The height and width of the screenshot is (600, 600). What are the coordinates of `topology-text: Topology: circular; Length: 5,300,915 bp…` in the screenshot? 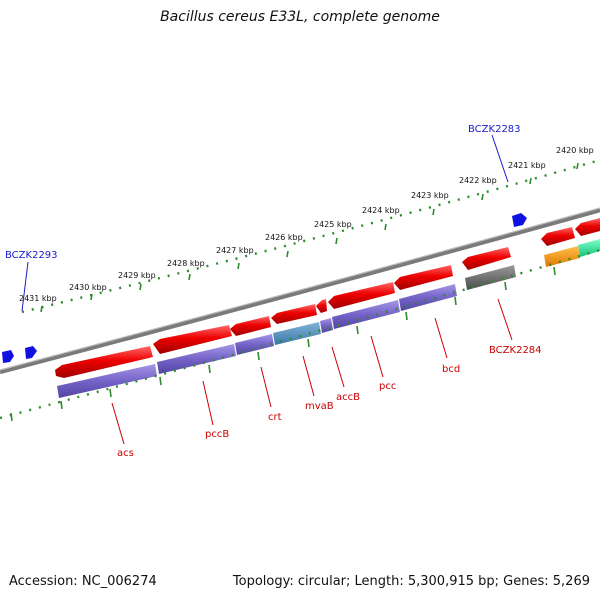 It's located at (411, 581).